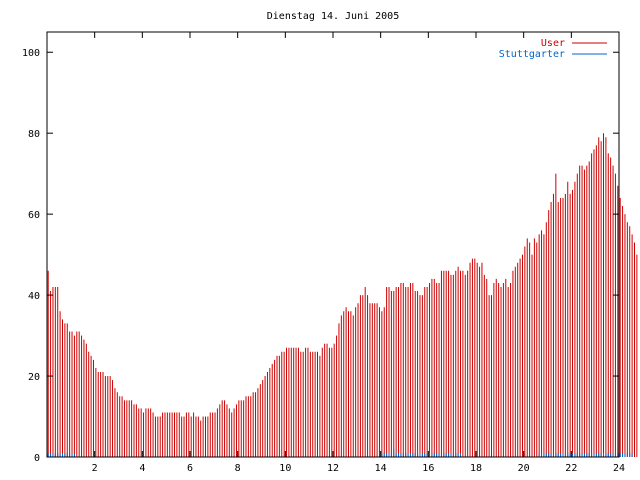  I want to click on chart-title: Dienstag 14. Juni 2005, so click(333, 16).